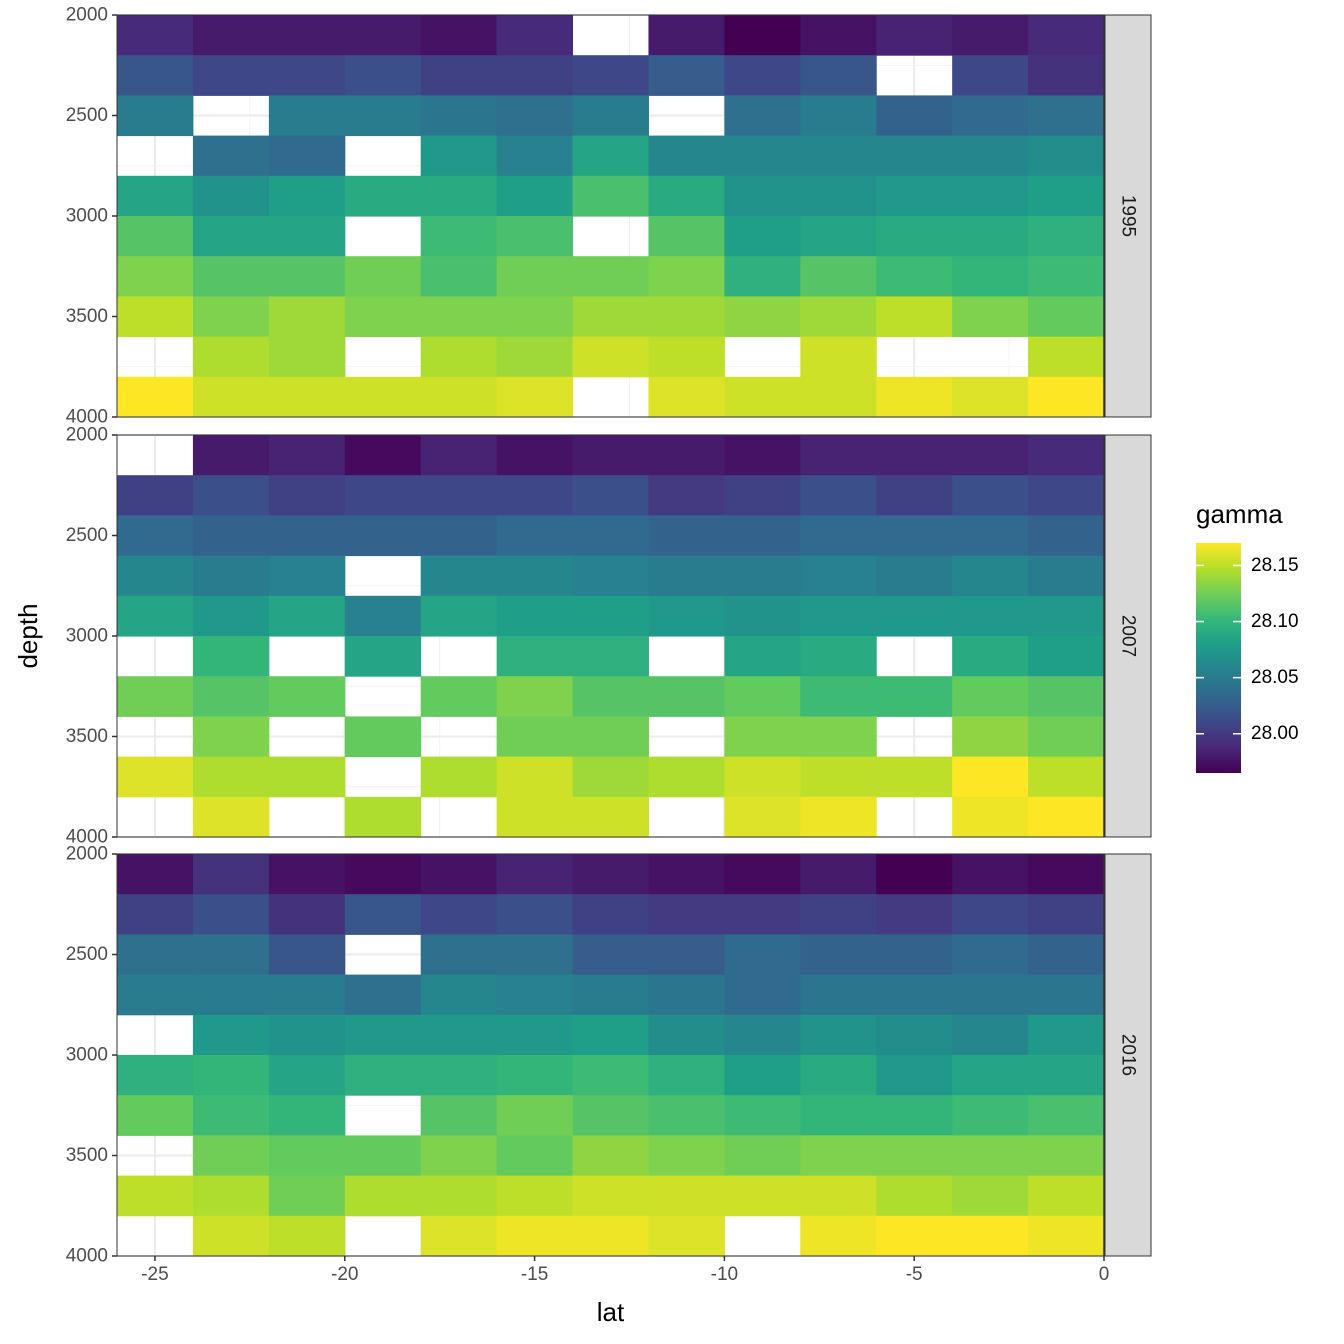 The width and height of the screenshot is (1344, 1344). What do you see at coordinates (87, 636) in the screenshot?
I see `y-tick-label: 3000` at bounding box center [87, 636].